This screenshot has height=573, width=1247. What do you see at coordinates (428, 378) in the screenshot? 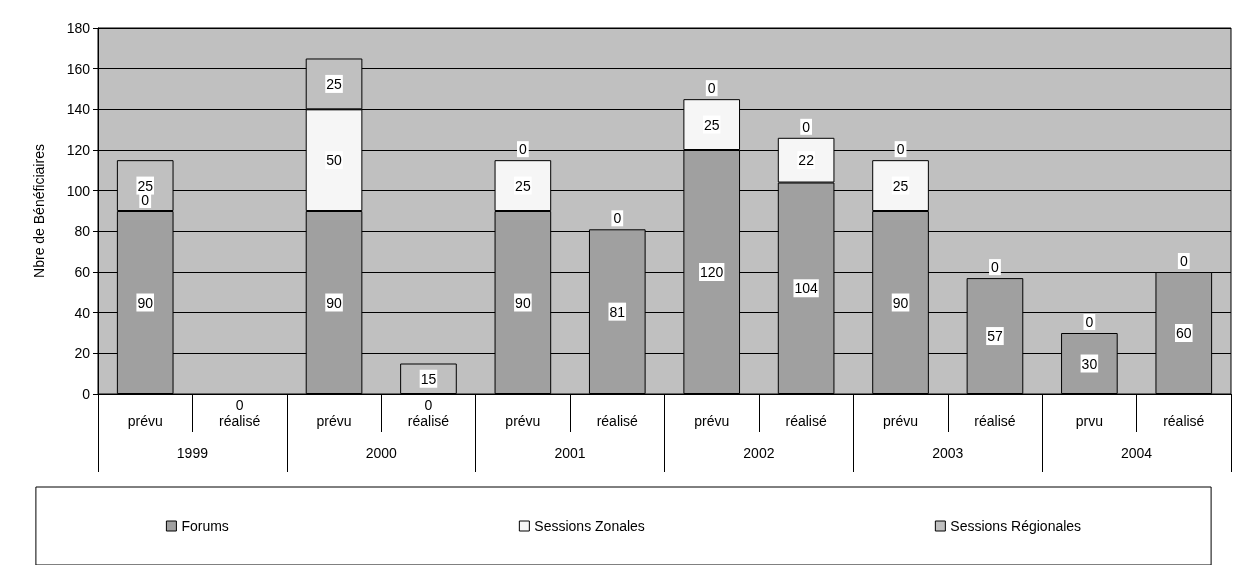
I see `data-label: 15` at bounding box center [428, 378].